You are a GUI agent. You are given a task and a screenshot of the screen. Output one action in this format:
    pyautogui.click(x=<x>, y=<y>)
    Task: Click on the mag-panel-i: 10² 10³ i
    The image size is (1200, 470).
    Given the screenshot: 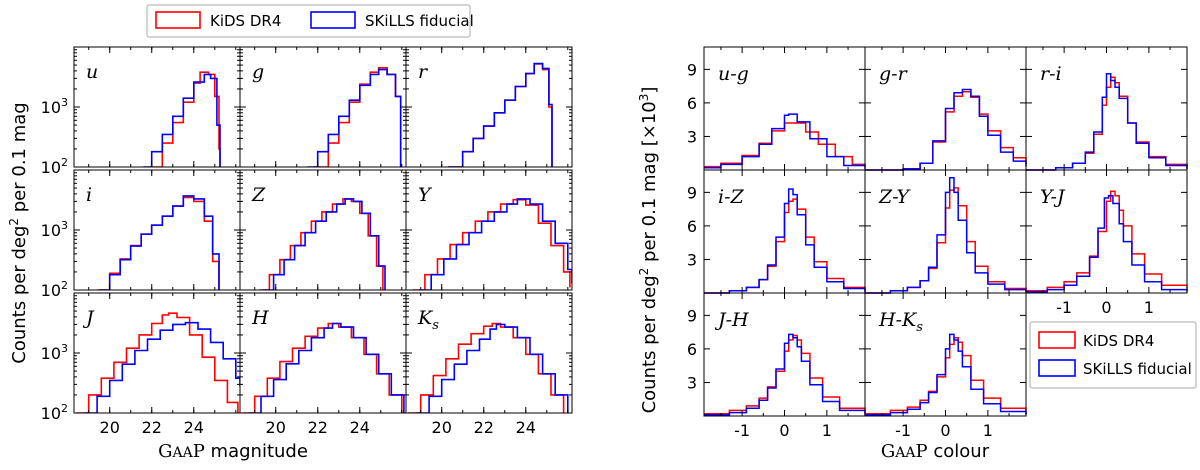 What is the action you would take?
    pyautogui.click(x=141, y=234)
    